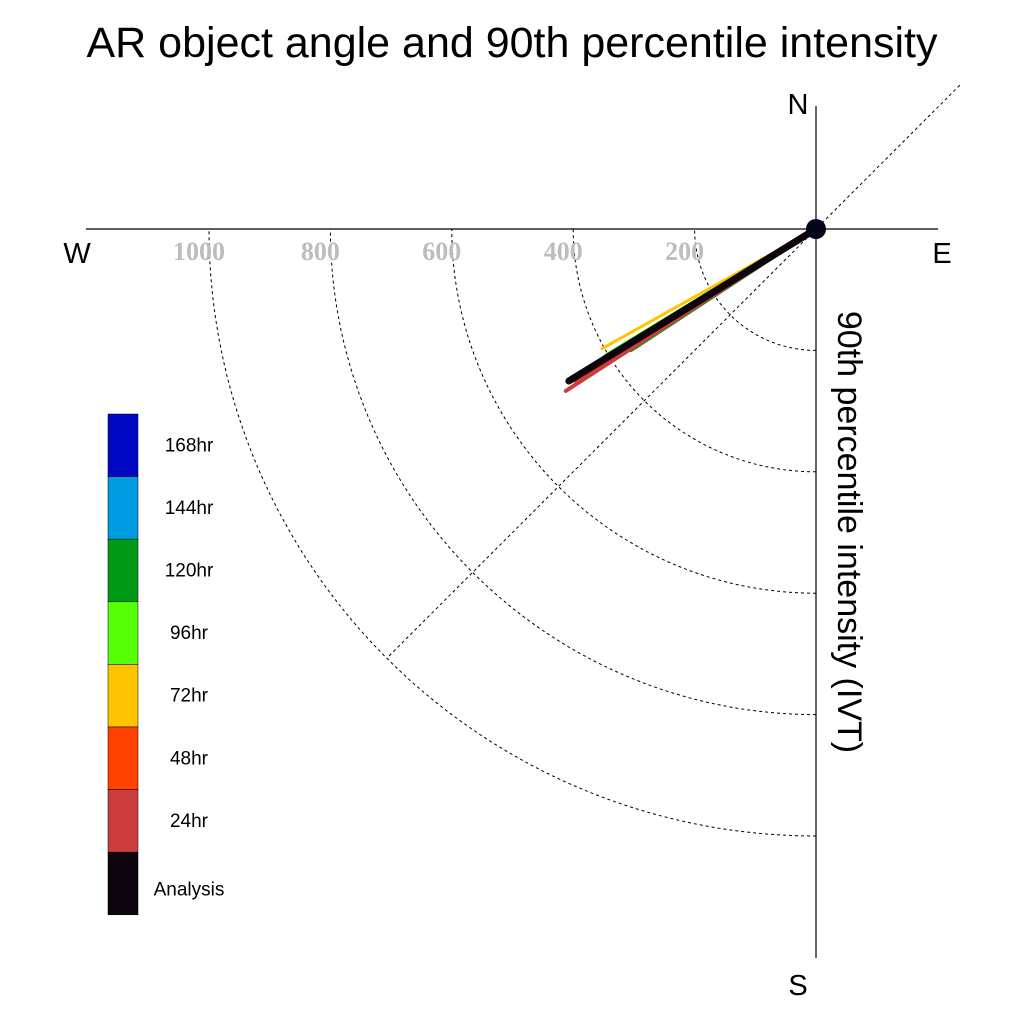 The height and width of the screenshot is (1024, 1024). Describe the element at coordinates (189, 696) in the screenshot. I see `legend-label: 72hr` at that location.